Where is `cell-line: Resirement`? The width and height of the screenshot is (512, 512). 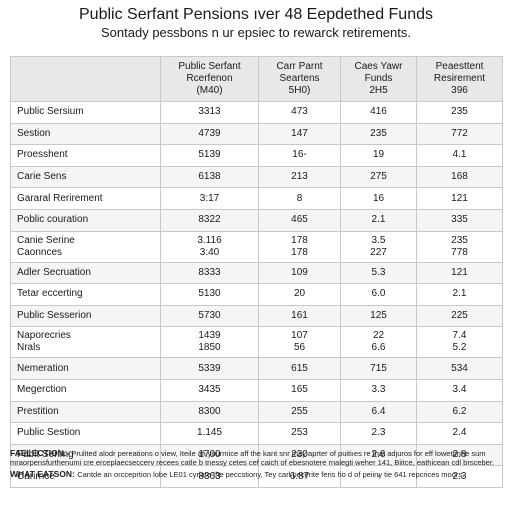 cell-line: Resirement is located at coordinates (459, 78).